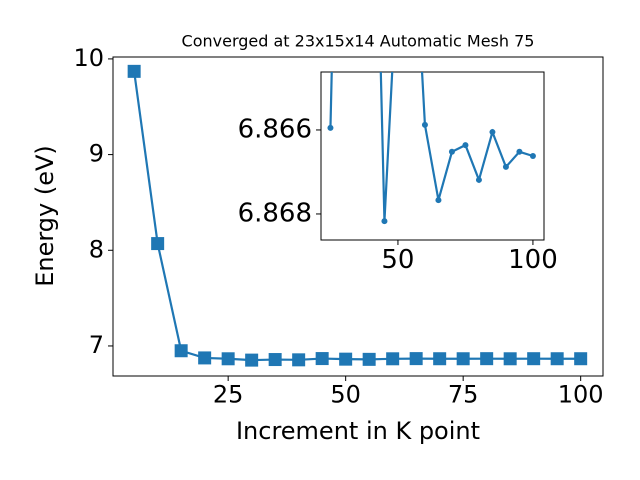 This screenshot has width=640, height=480. Describe the element at coordinates (228, 394) in the screenshot. I see `x-tick-label: 25` at that location.